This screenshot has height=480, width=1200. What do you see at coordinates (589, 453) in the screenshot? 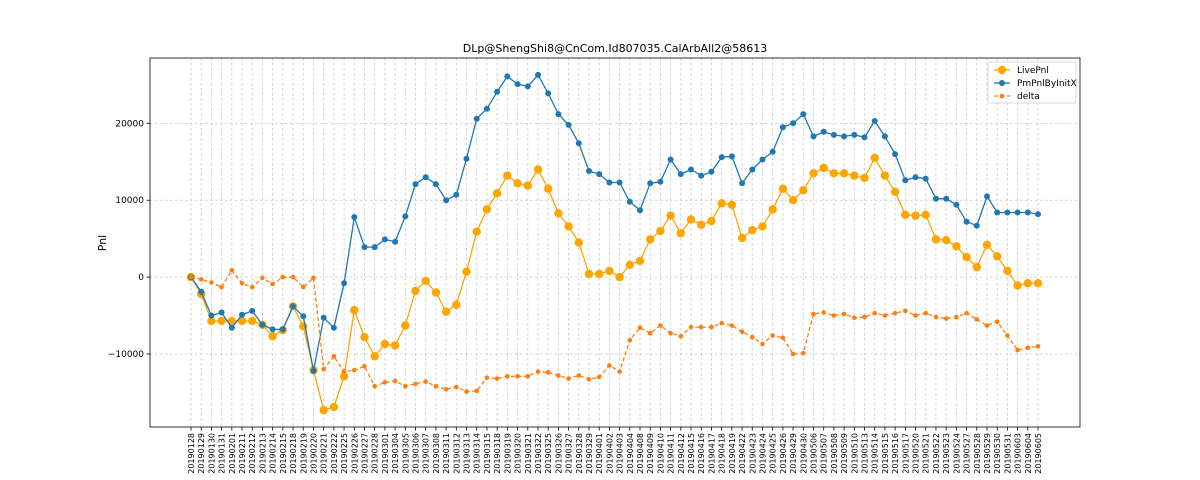
I see `x-tick-label: 20190329` at bounding box center [589, 453].